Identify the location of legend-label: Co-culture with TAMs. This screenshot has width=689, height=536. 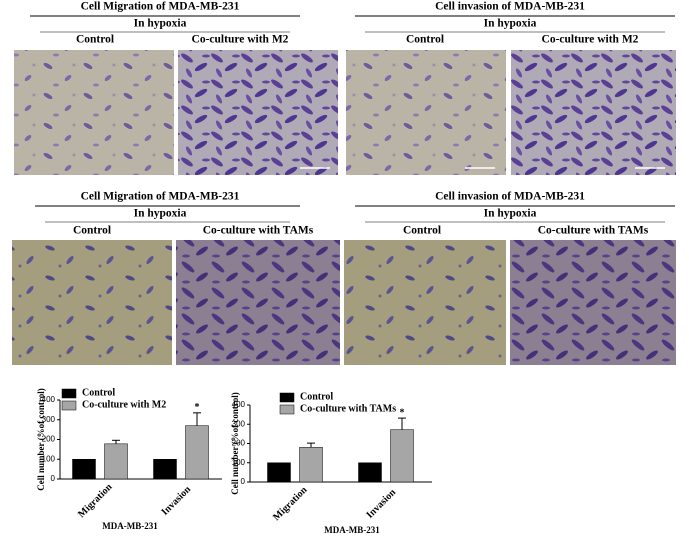
(348, 408).